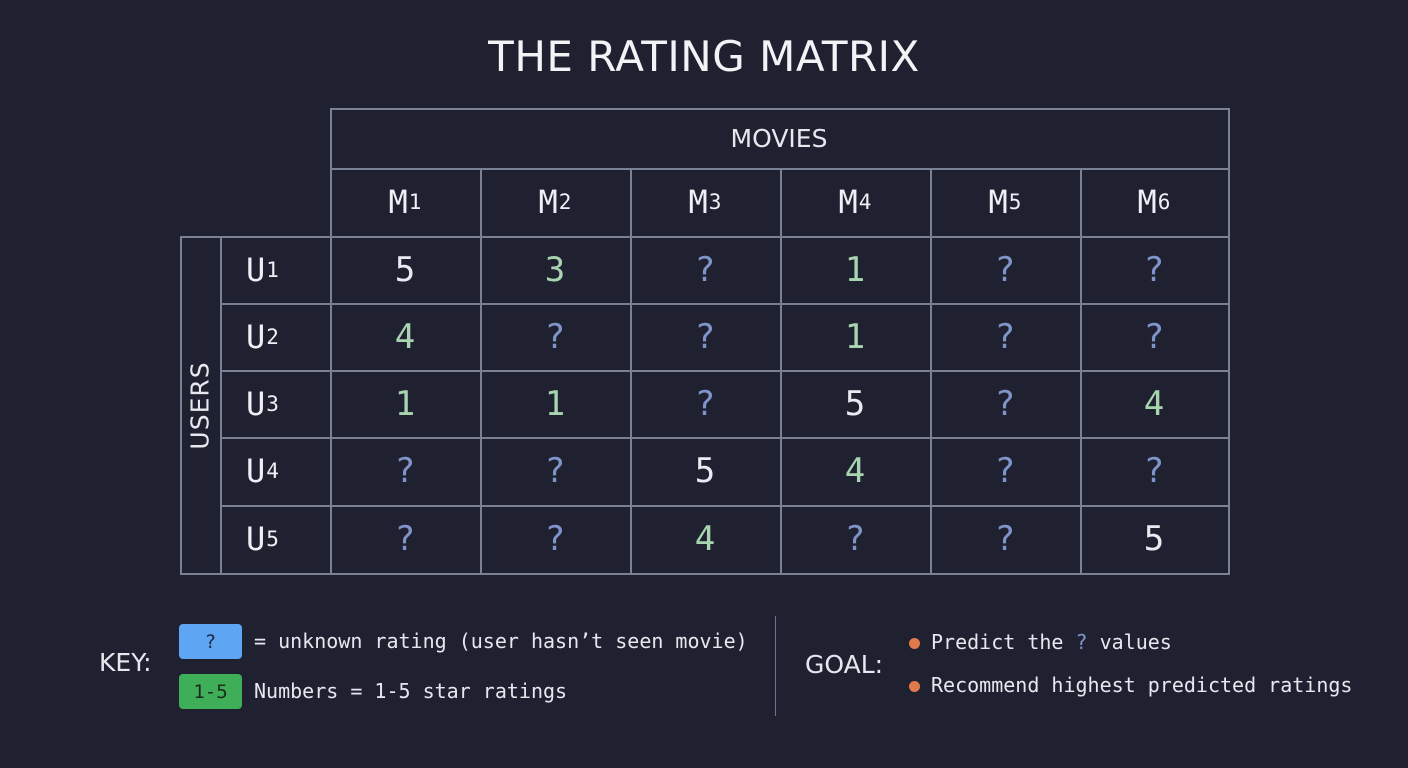  I want to click on page-title: THE RATING MATRIX, so click(704, 56).